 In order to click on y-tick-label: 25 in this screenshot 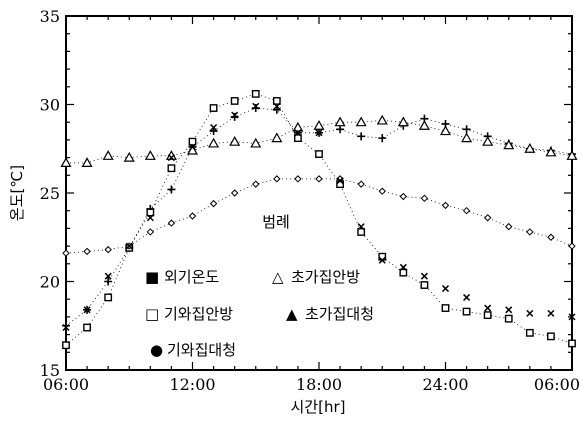, I will do `click(50, 193)`.